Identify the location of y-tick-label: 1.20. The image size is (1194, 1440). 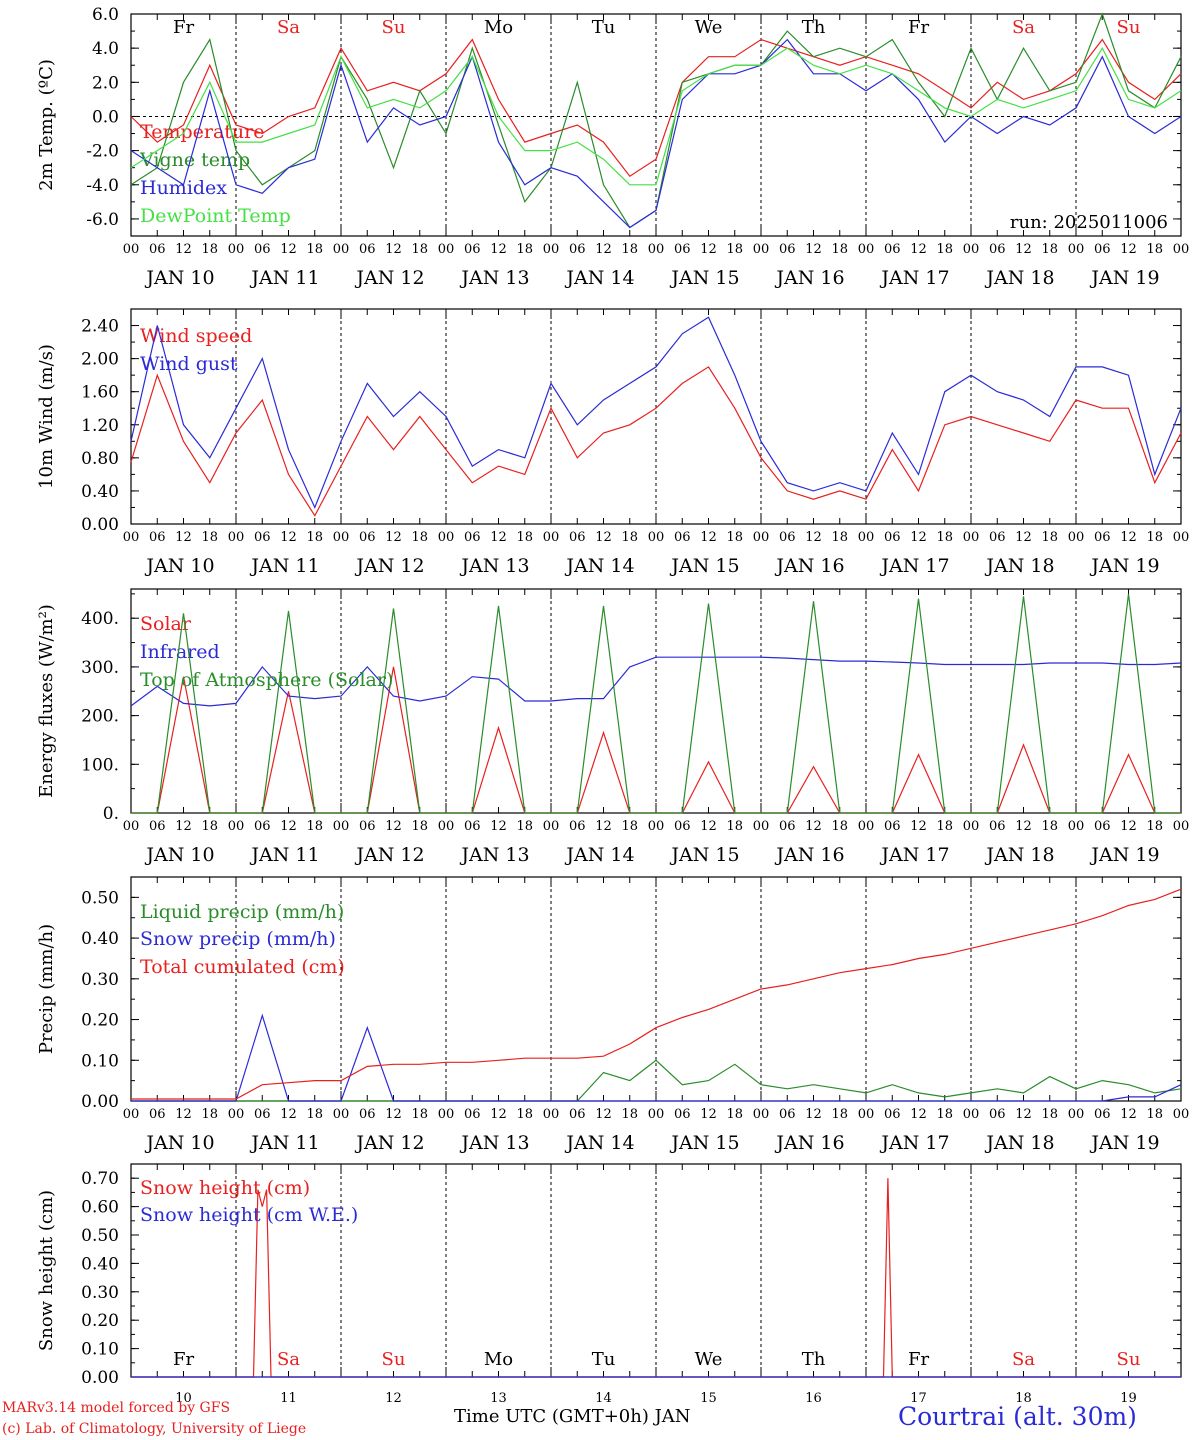
(100, 426).